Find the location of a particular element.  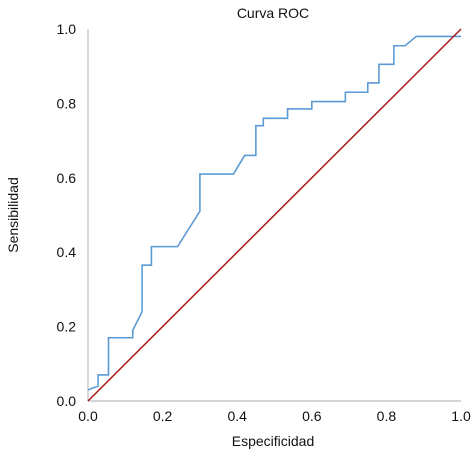

y-tick-label: 1.0 is located at coordinates (67, 29).